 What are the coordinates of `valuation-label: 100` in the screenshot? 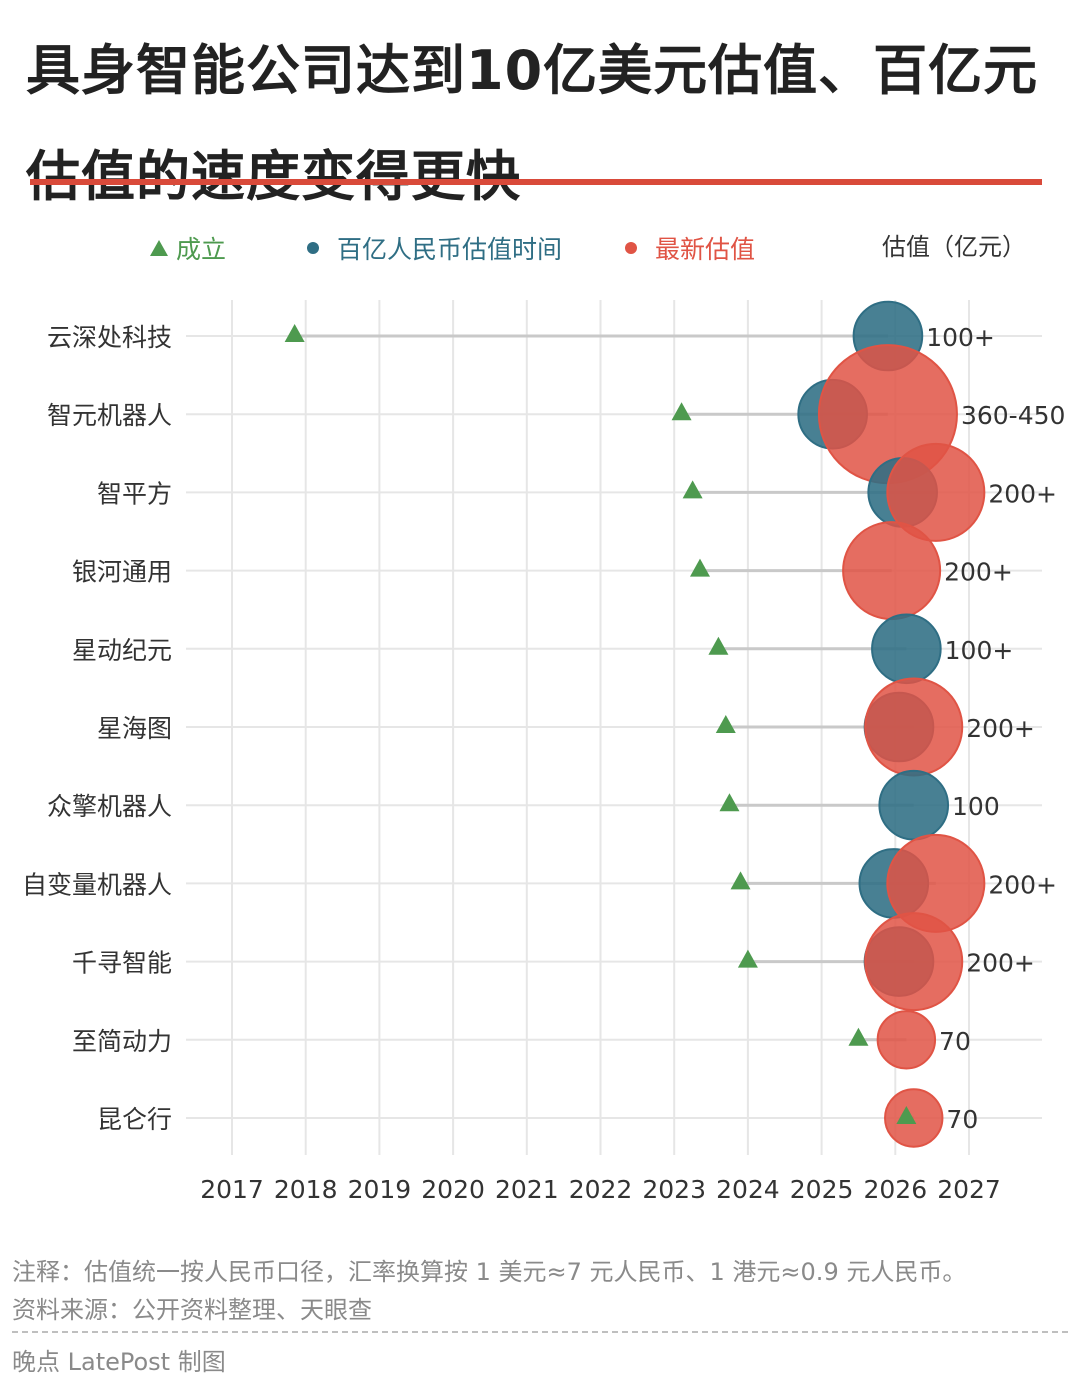 It's located at (976, 806).